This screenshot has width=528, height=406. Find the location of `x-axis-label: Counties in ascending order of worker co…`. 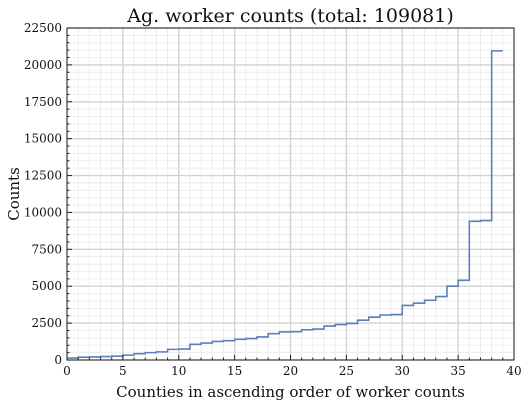

x-axis-label: Counties in ascending order of worker co… is located at coordinates (290, 392).